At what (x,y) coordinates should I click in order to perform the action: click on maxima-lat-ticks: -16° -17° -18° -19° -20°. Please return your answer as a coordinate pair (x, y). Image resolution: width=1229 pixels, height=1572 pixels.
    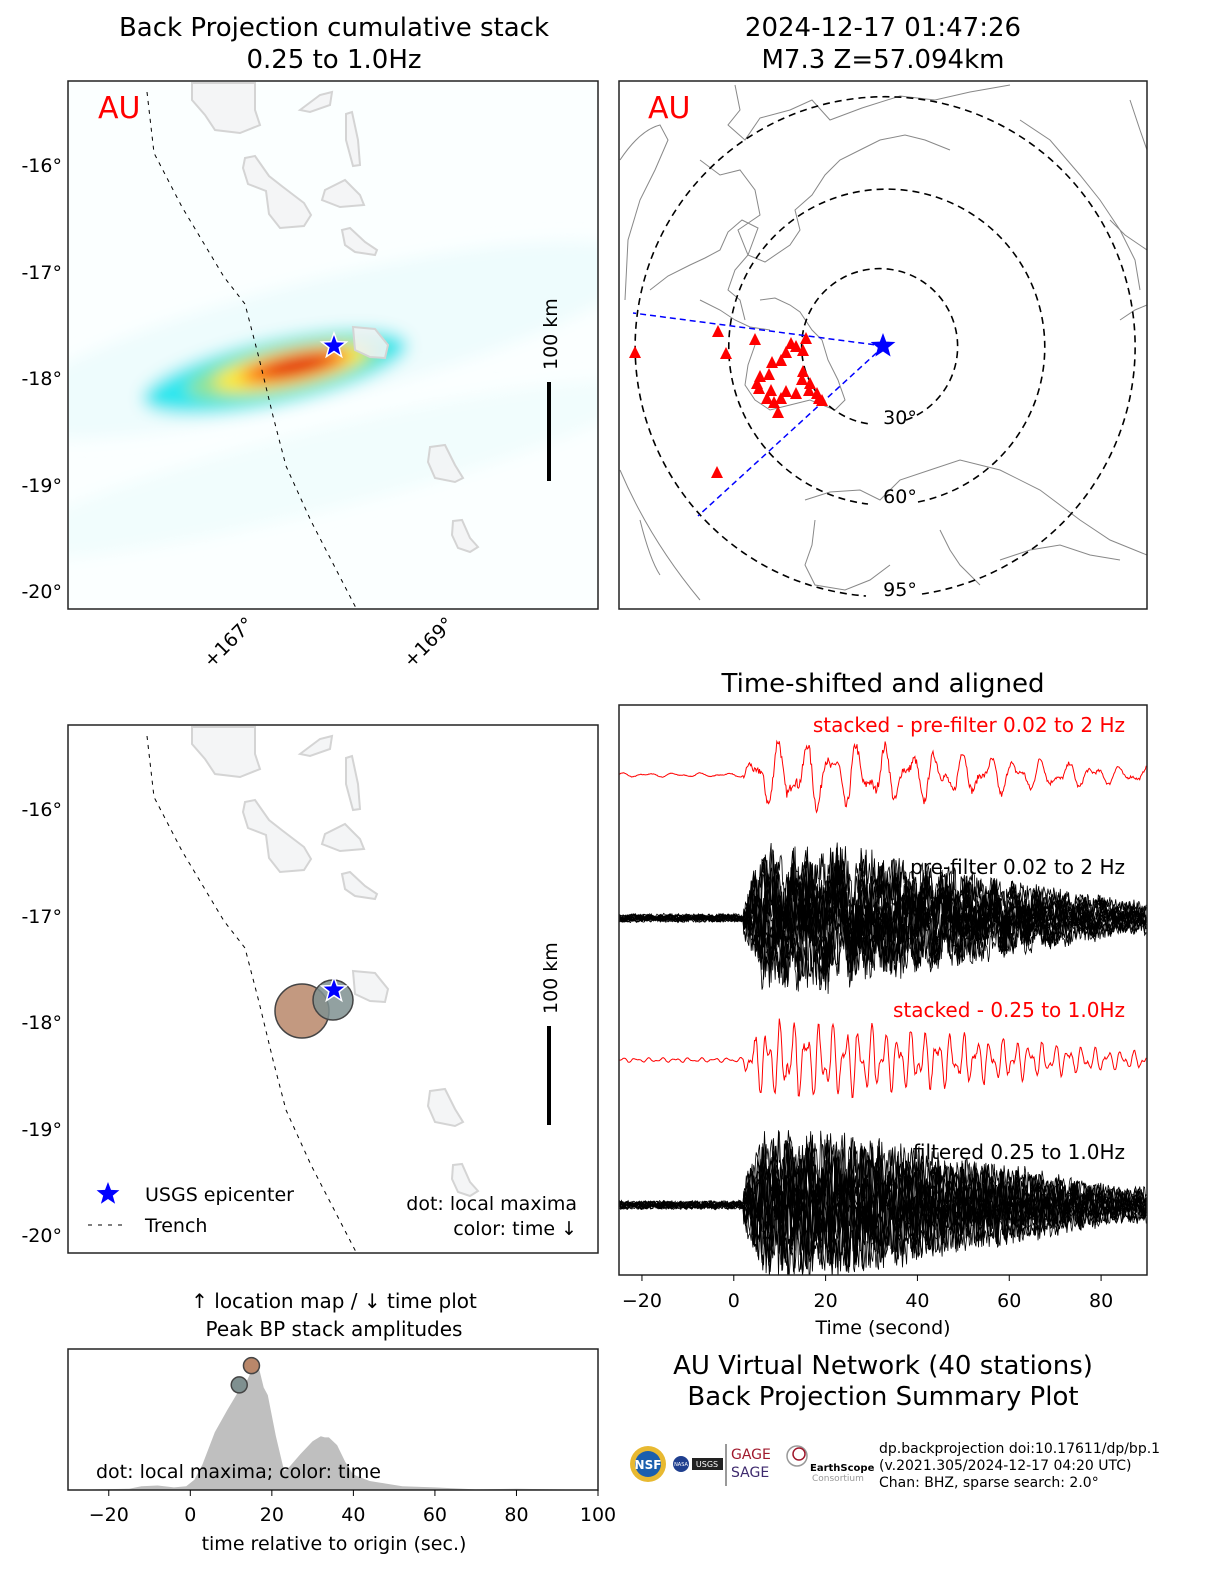
    Looking at the image, I should click on (41, 1023).